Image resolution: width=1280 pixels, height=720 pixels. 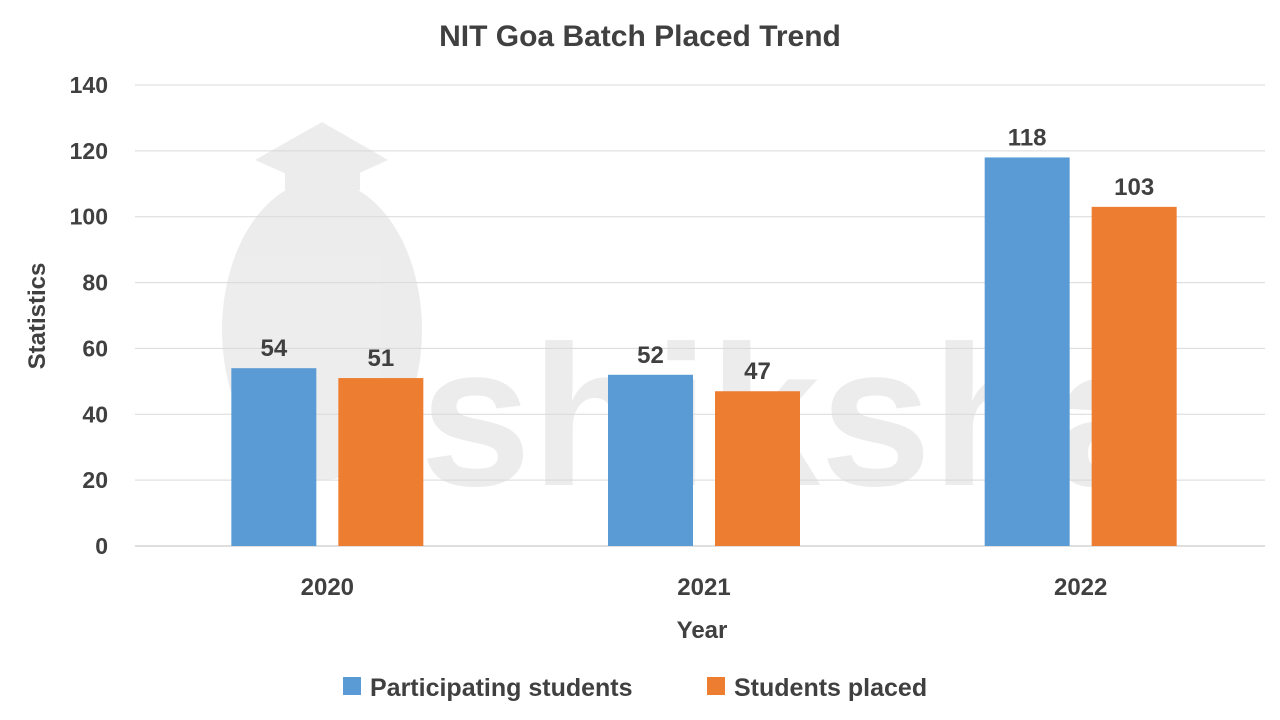 I want to click on legend-label: Participating students, so click(x=501, y=688).